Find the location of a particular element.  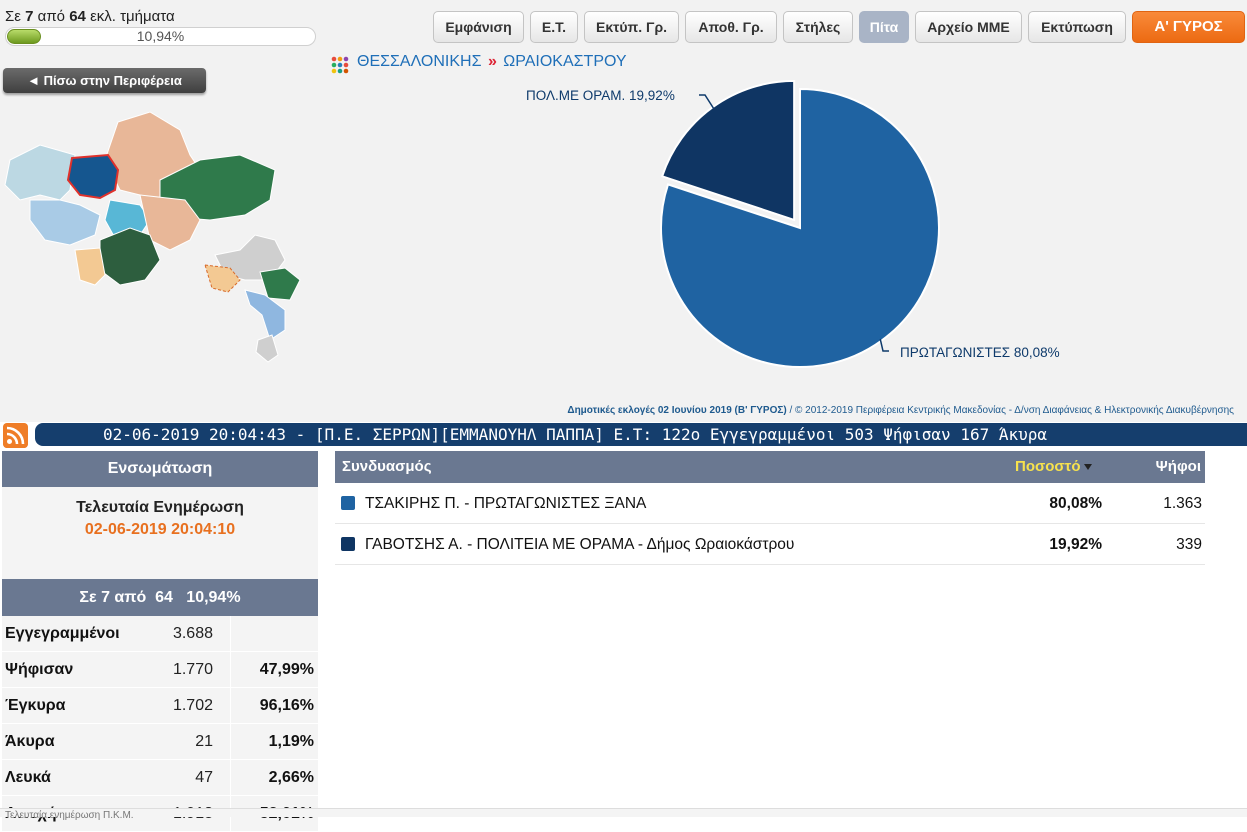

last-update-box: Τελευταία Ενημέρωση 02-06-2019 20:04:10 is located at coordinates (160, 533).